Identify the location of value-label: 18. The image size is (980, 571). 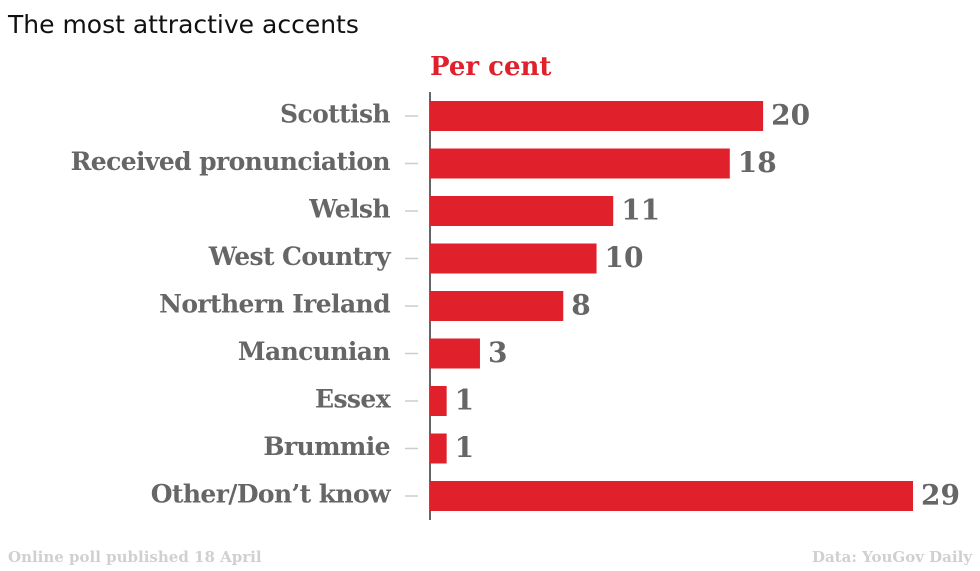
(757, 162).